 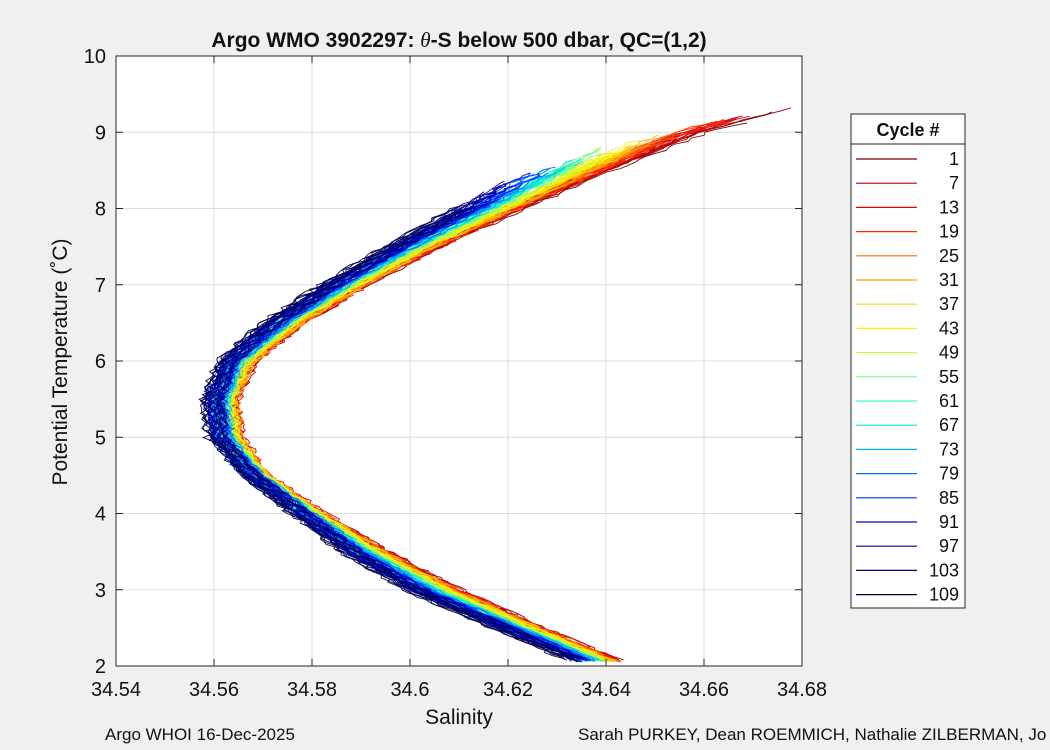 What do you see at coordinates (949, 377) in the screenshot?
I see `legend-label: 55` at bounding box center [949, 377].